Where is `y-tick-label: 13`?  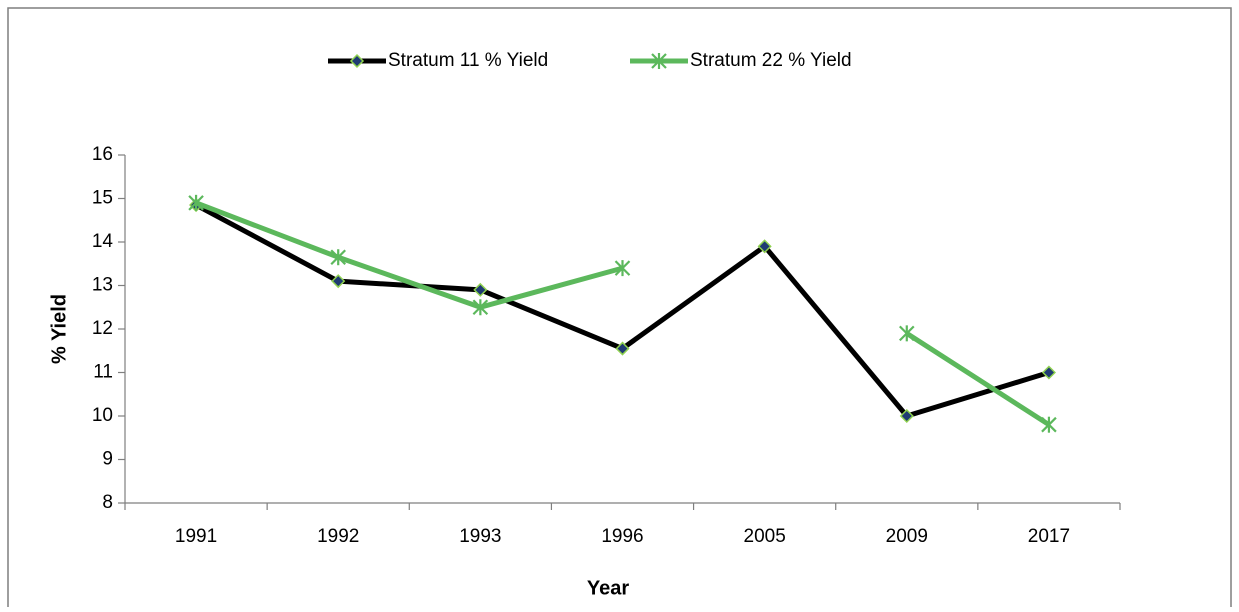 y-tick-label: 13 is located at coordinates (102, 285).